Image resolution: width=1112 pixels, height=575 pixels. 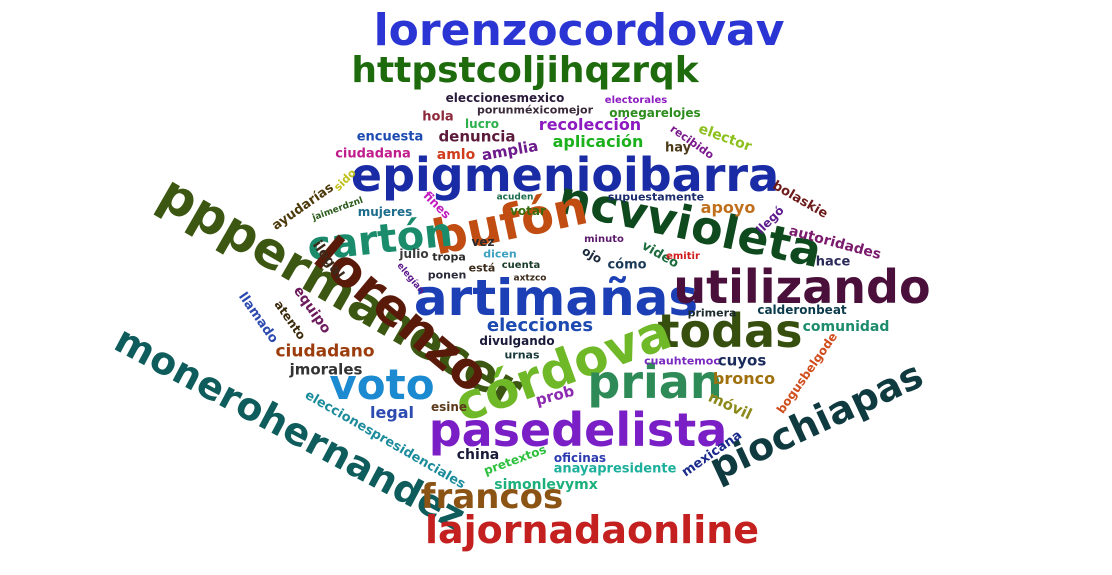 What do you see at coordinates (326, 369) in the screenshot?
I see `word-jmorales: jmorales` at bounding box center [326, 369].